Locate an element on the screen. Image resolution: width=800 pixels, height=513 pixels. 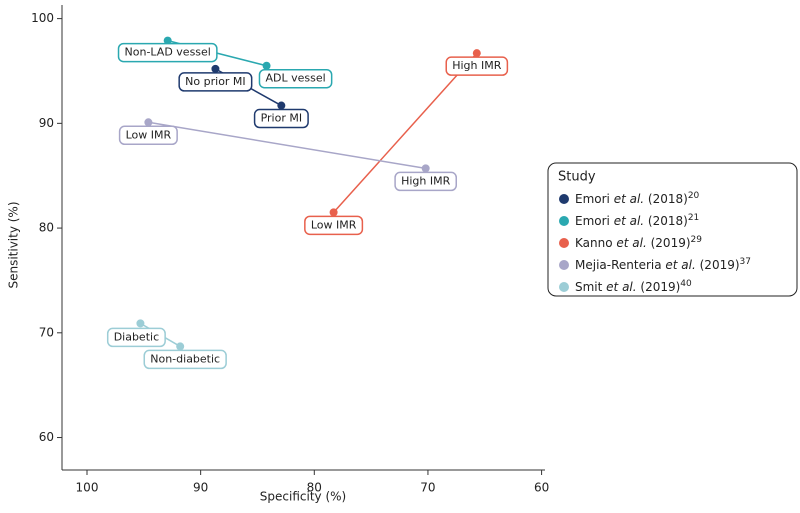
x-tick-label: 60 is located at coordinates (541, 488).